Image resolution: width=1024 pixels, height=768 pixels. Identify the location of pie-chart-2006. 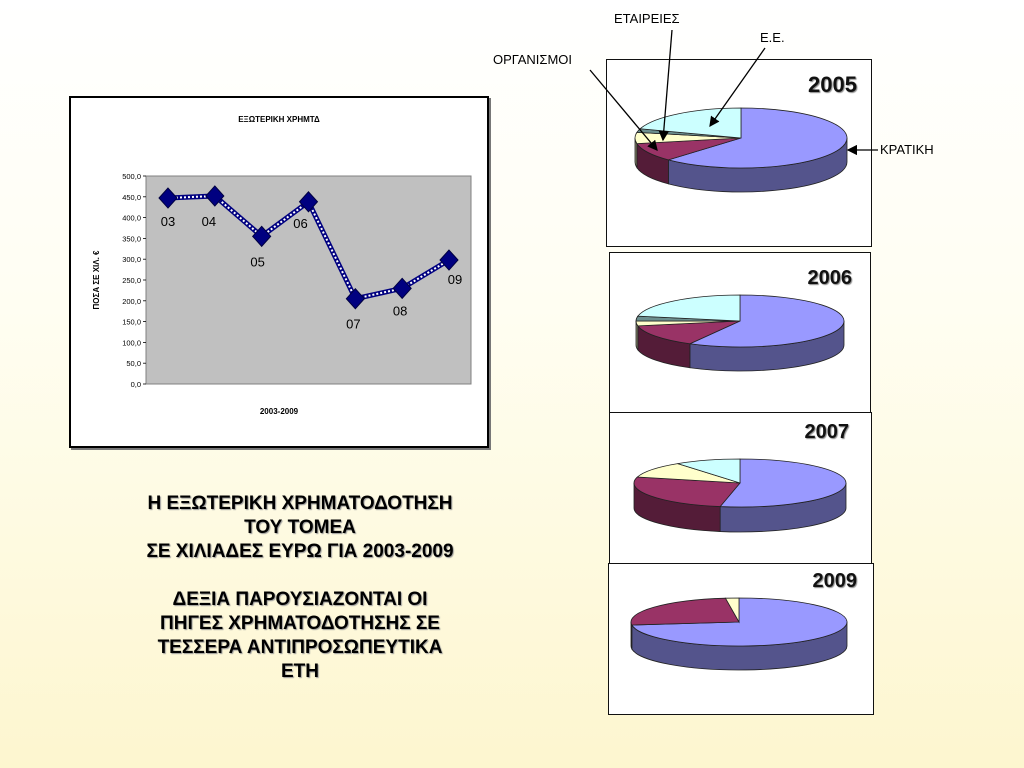
(740, 333).